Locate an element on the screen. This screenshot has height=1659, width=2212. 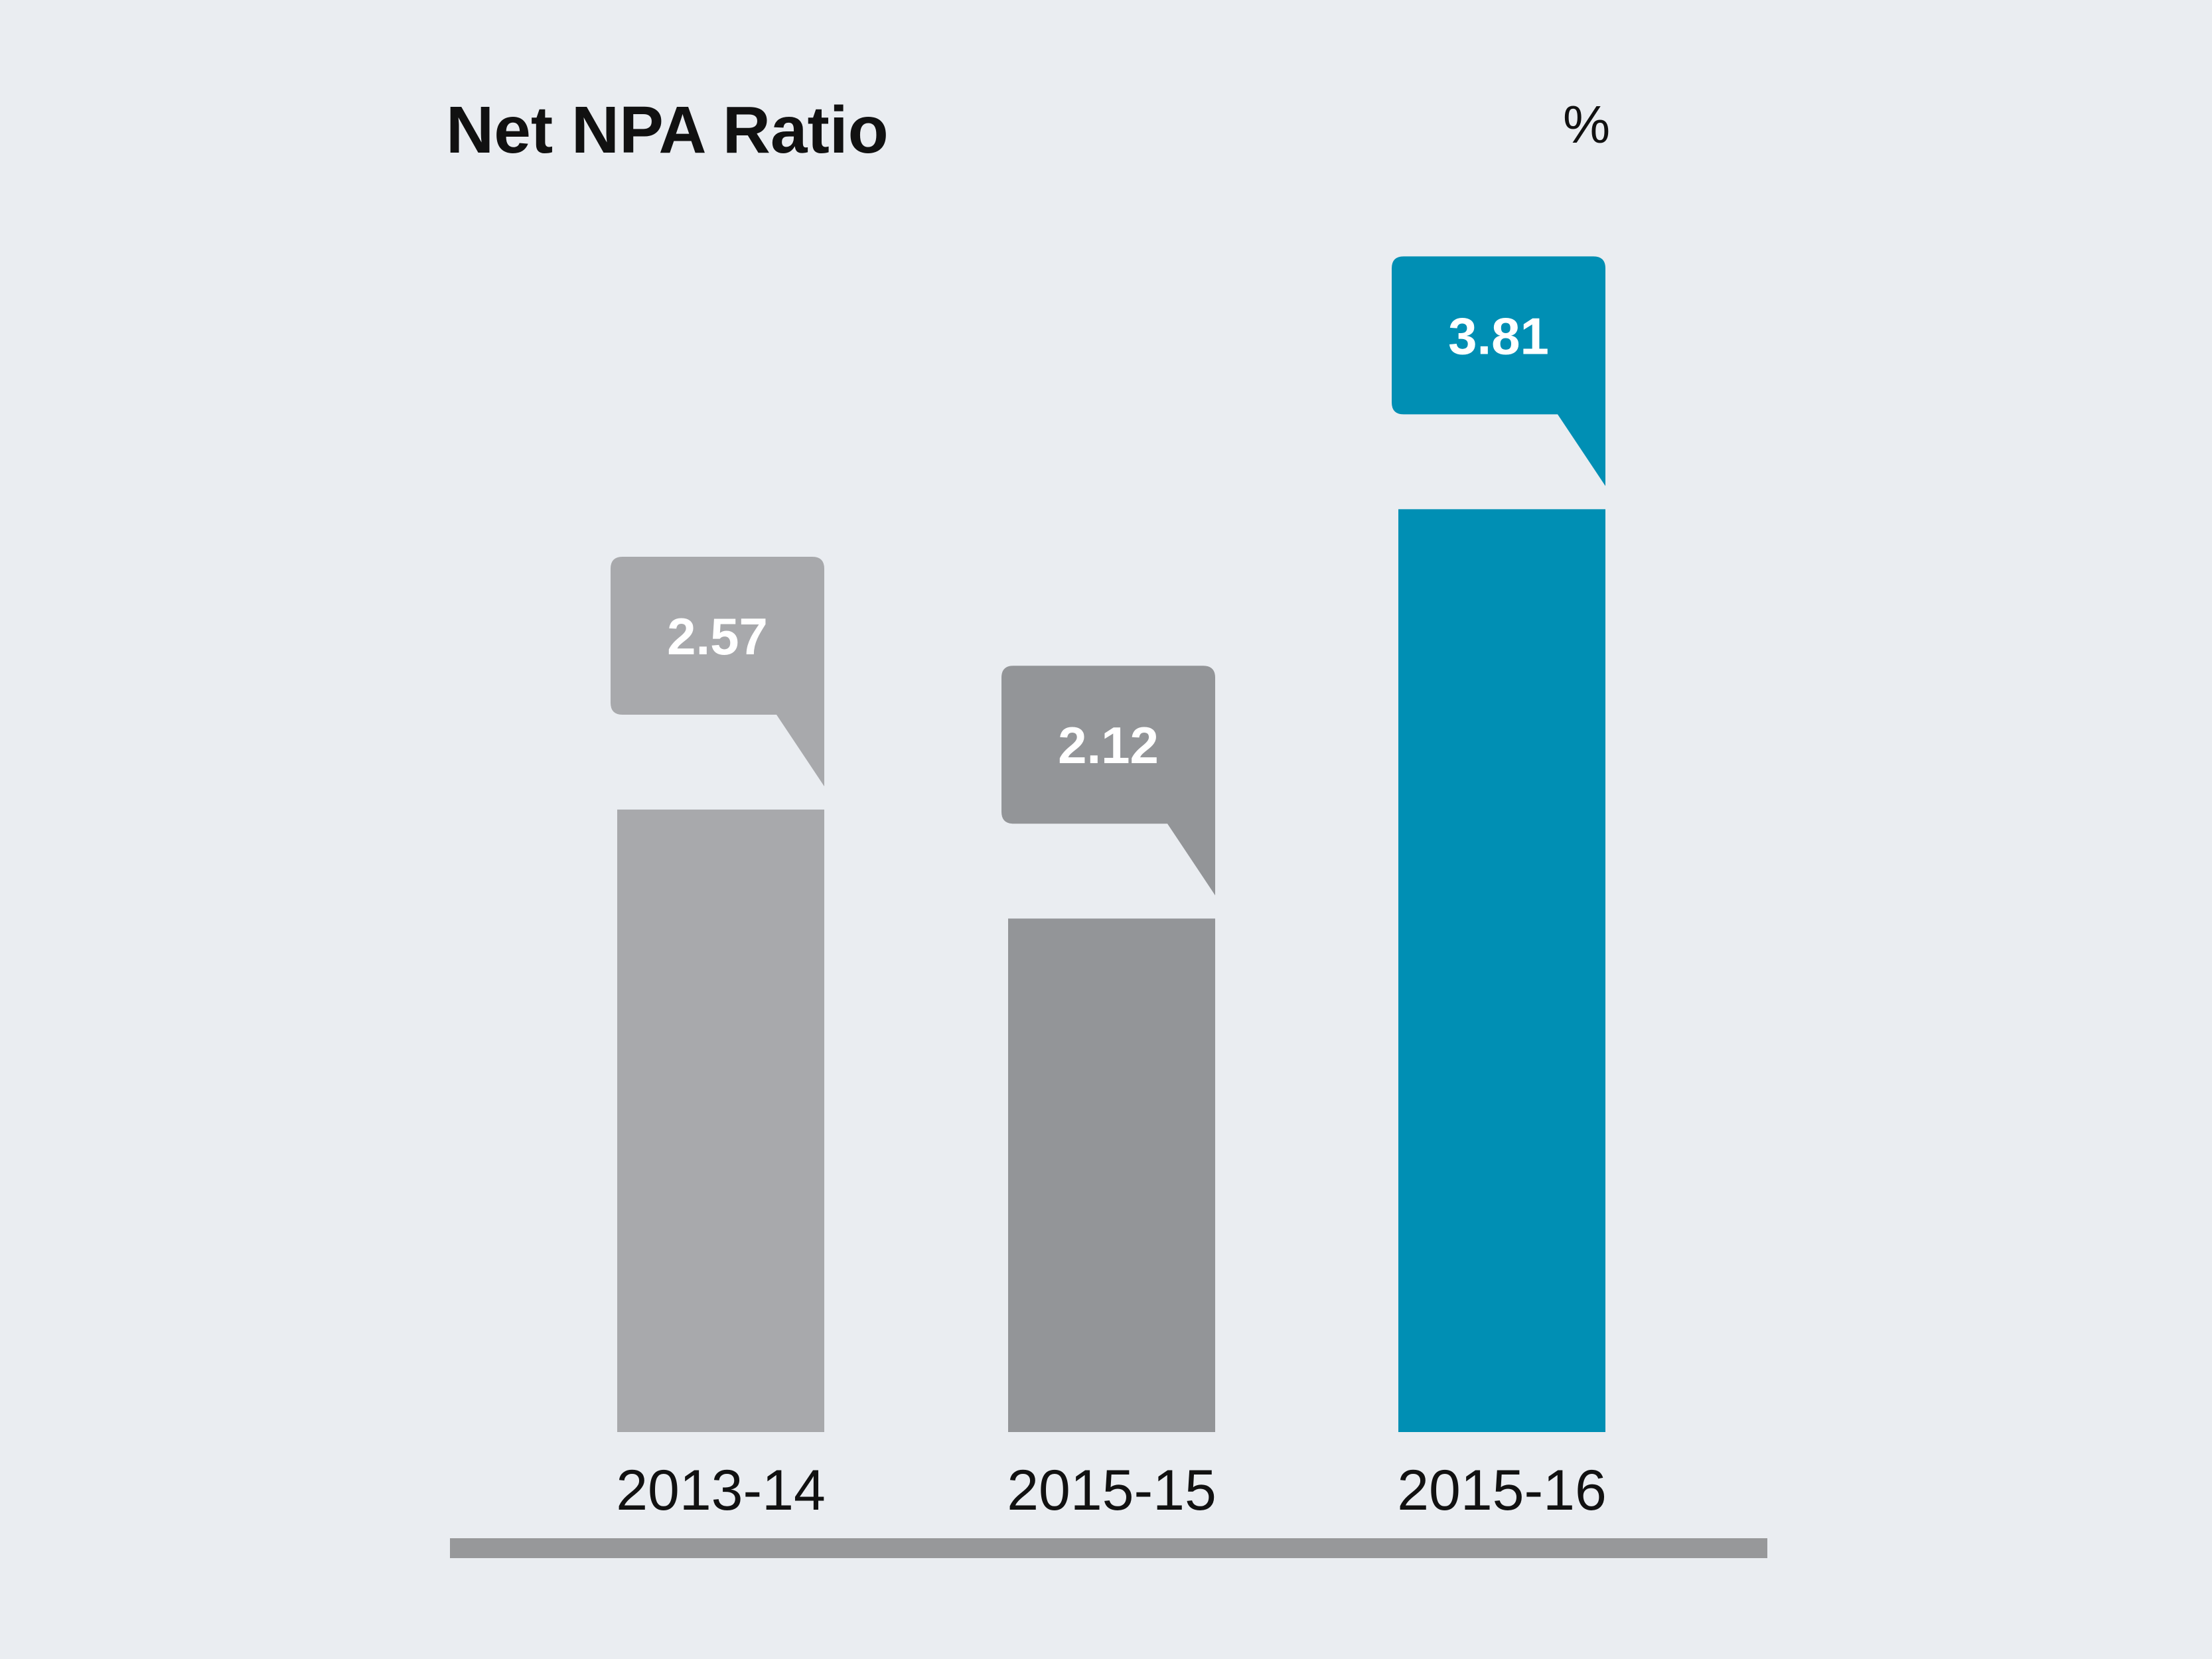
x-tick-label-2013-14: 2013-14 is located at coordinates (721, 1490).